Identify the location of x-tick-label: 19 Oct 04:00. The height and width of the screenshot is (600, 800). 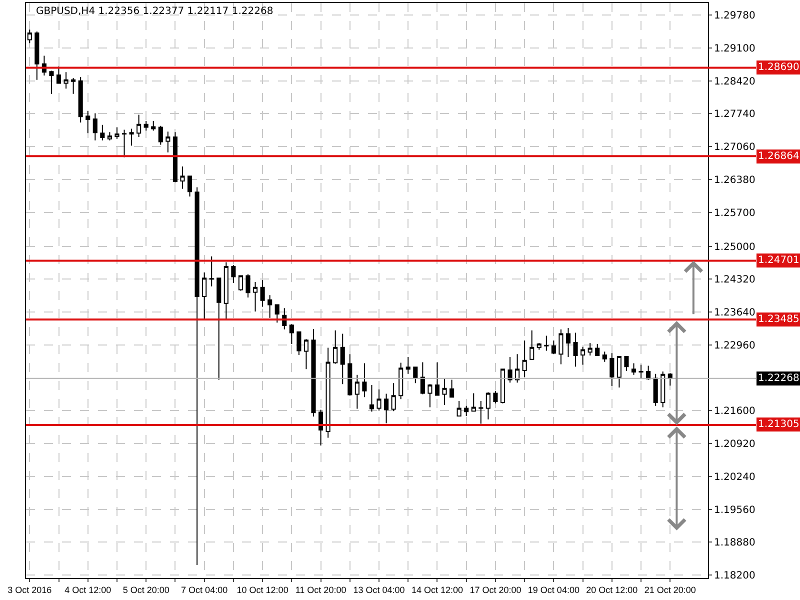
(554, 589).